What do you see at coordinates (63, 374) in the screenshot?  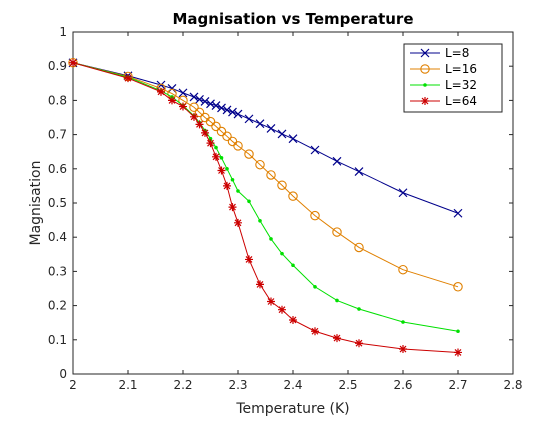 I see `y-tick-label: 0` at bounding box center [63, 374].